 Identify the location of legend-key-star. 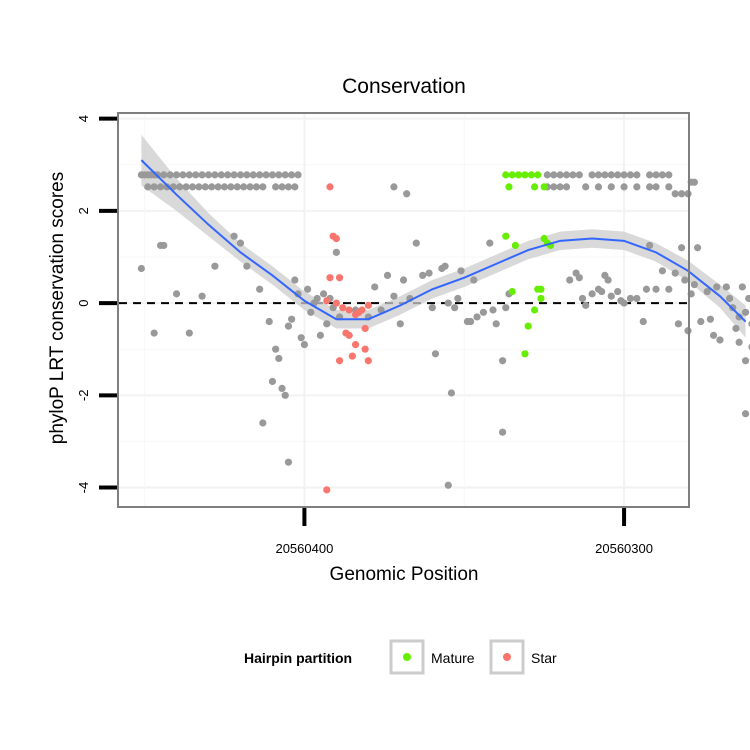
(507, 657).